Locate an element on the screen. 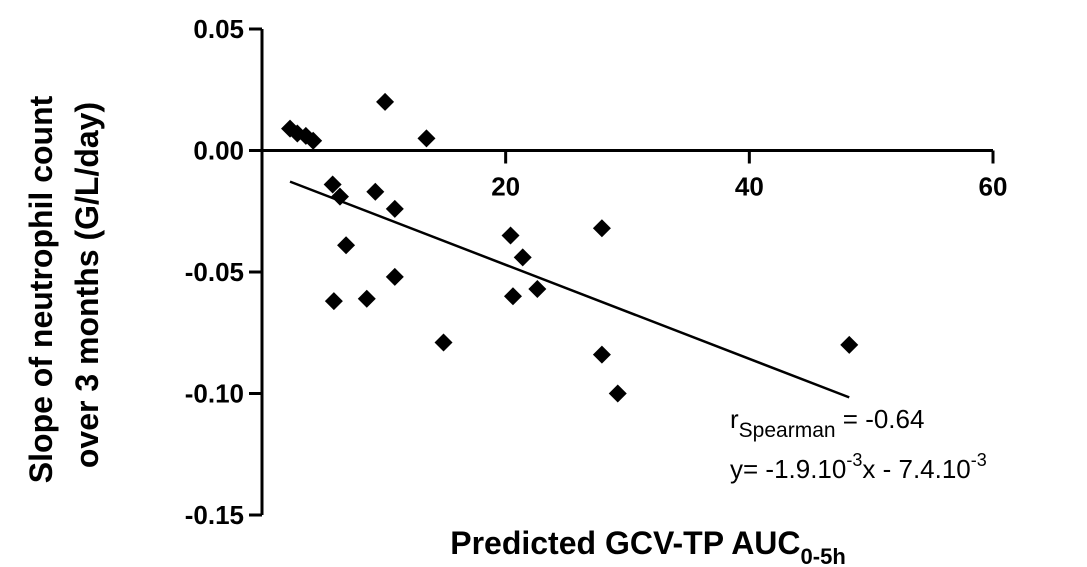 This screenshot has width=1087, height=567. x-tick-label: 40 is located at coordinates (749, 187).